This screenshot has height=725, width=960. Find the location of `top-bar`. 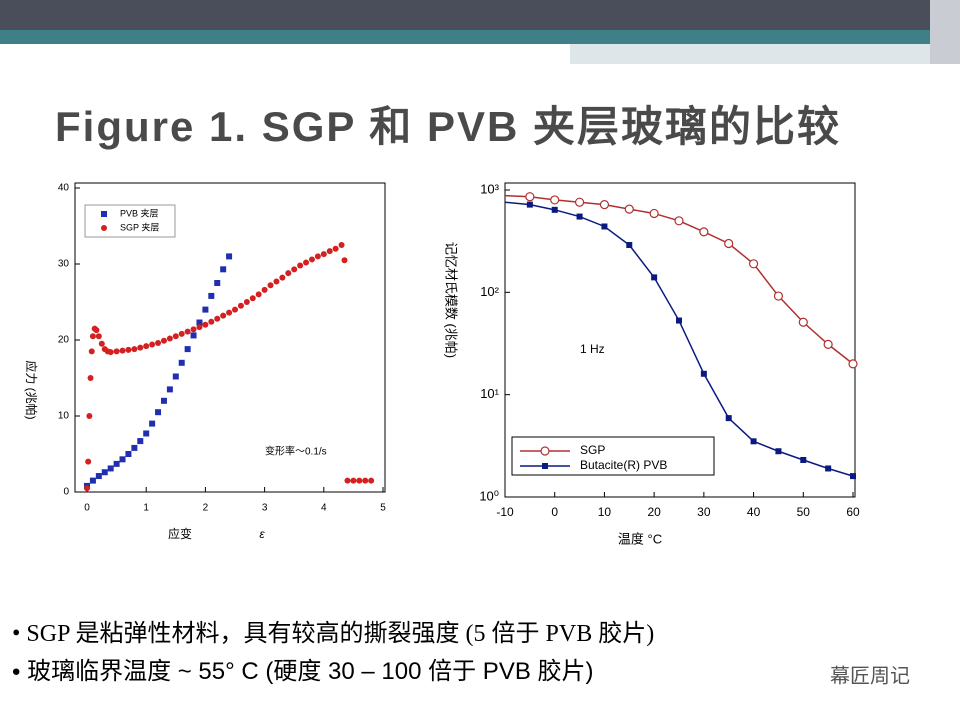

top-bar is located at coordinates (480, 15).